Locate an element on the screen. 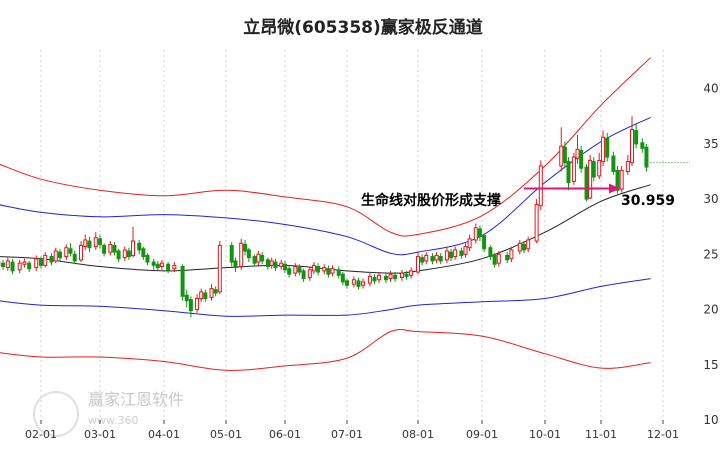 The width and height of the screenshot is (726, 450). annotation-value: 30.959 is located at coordinates (648, 201).